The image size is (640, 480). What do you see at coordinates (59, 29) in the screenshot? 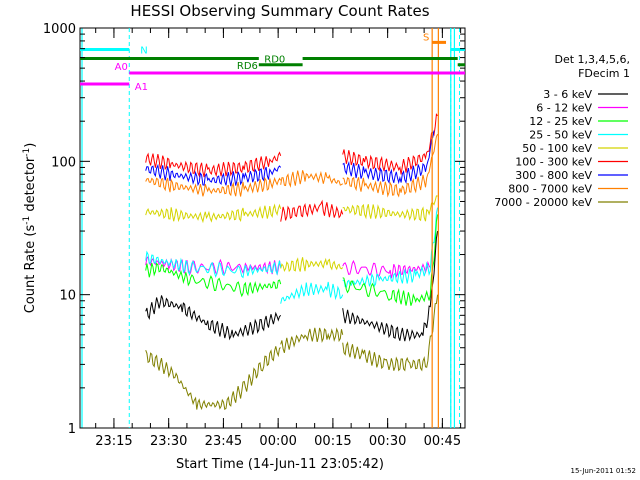
I see `y-tick-label: 1000` at bounding box center [59, 29].